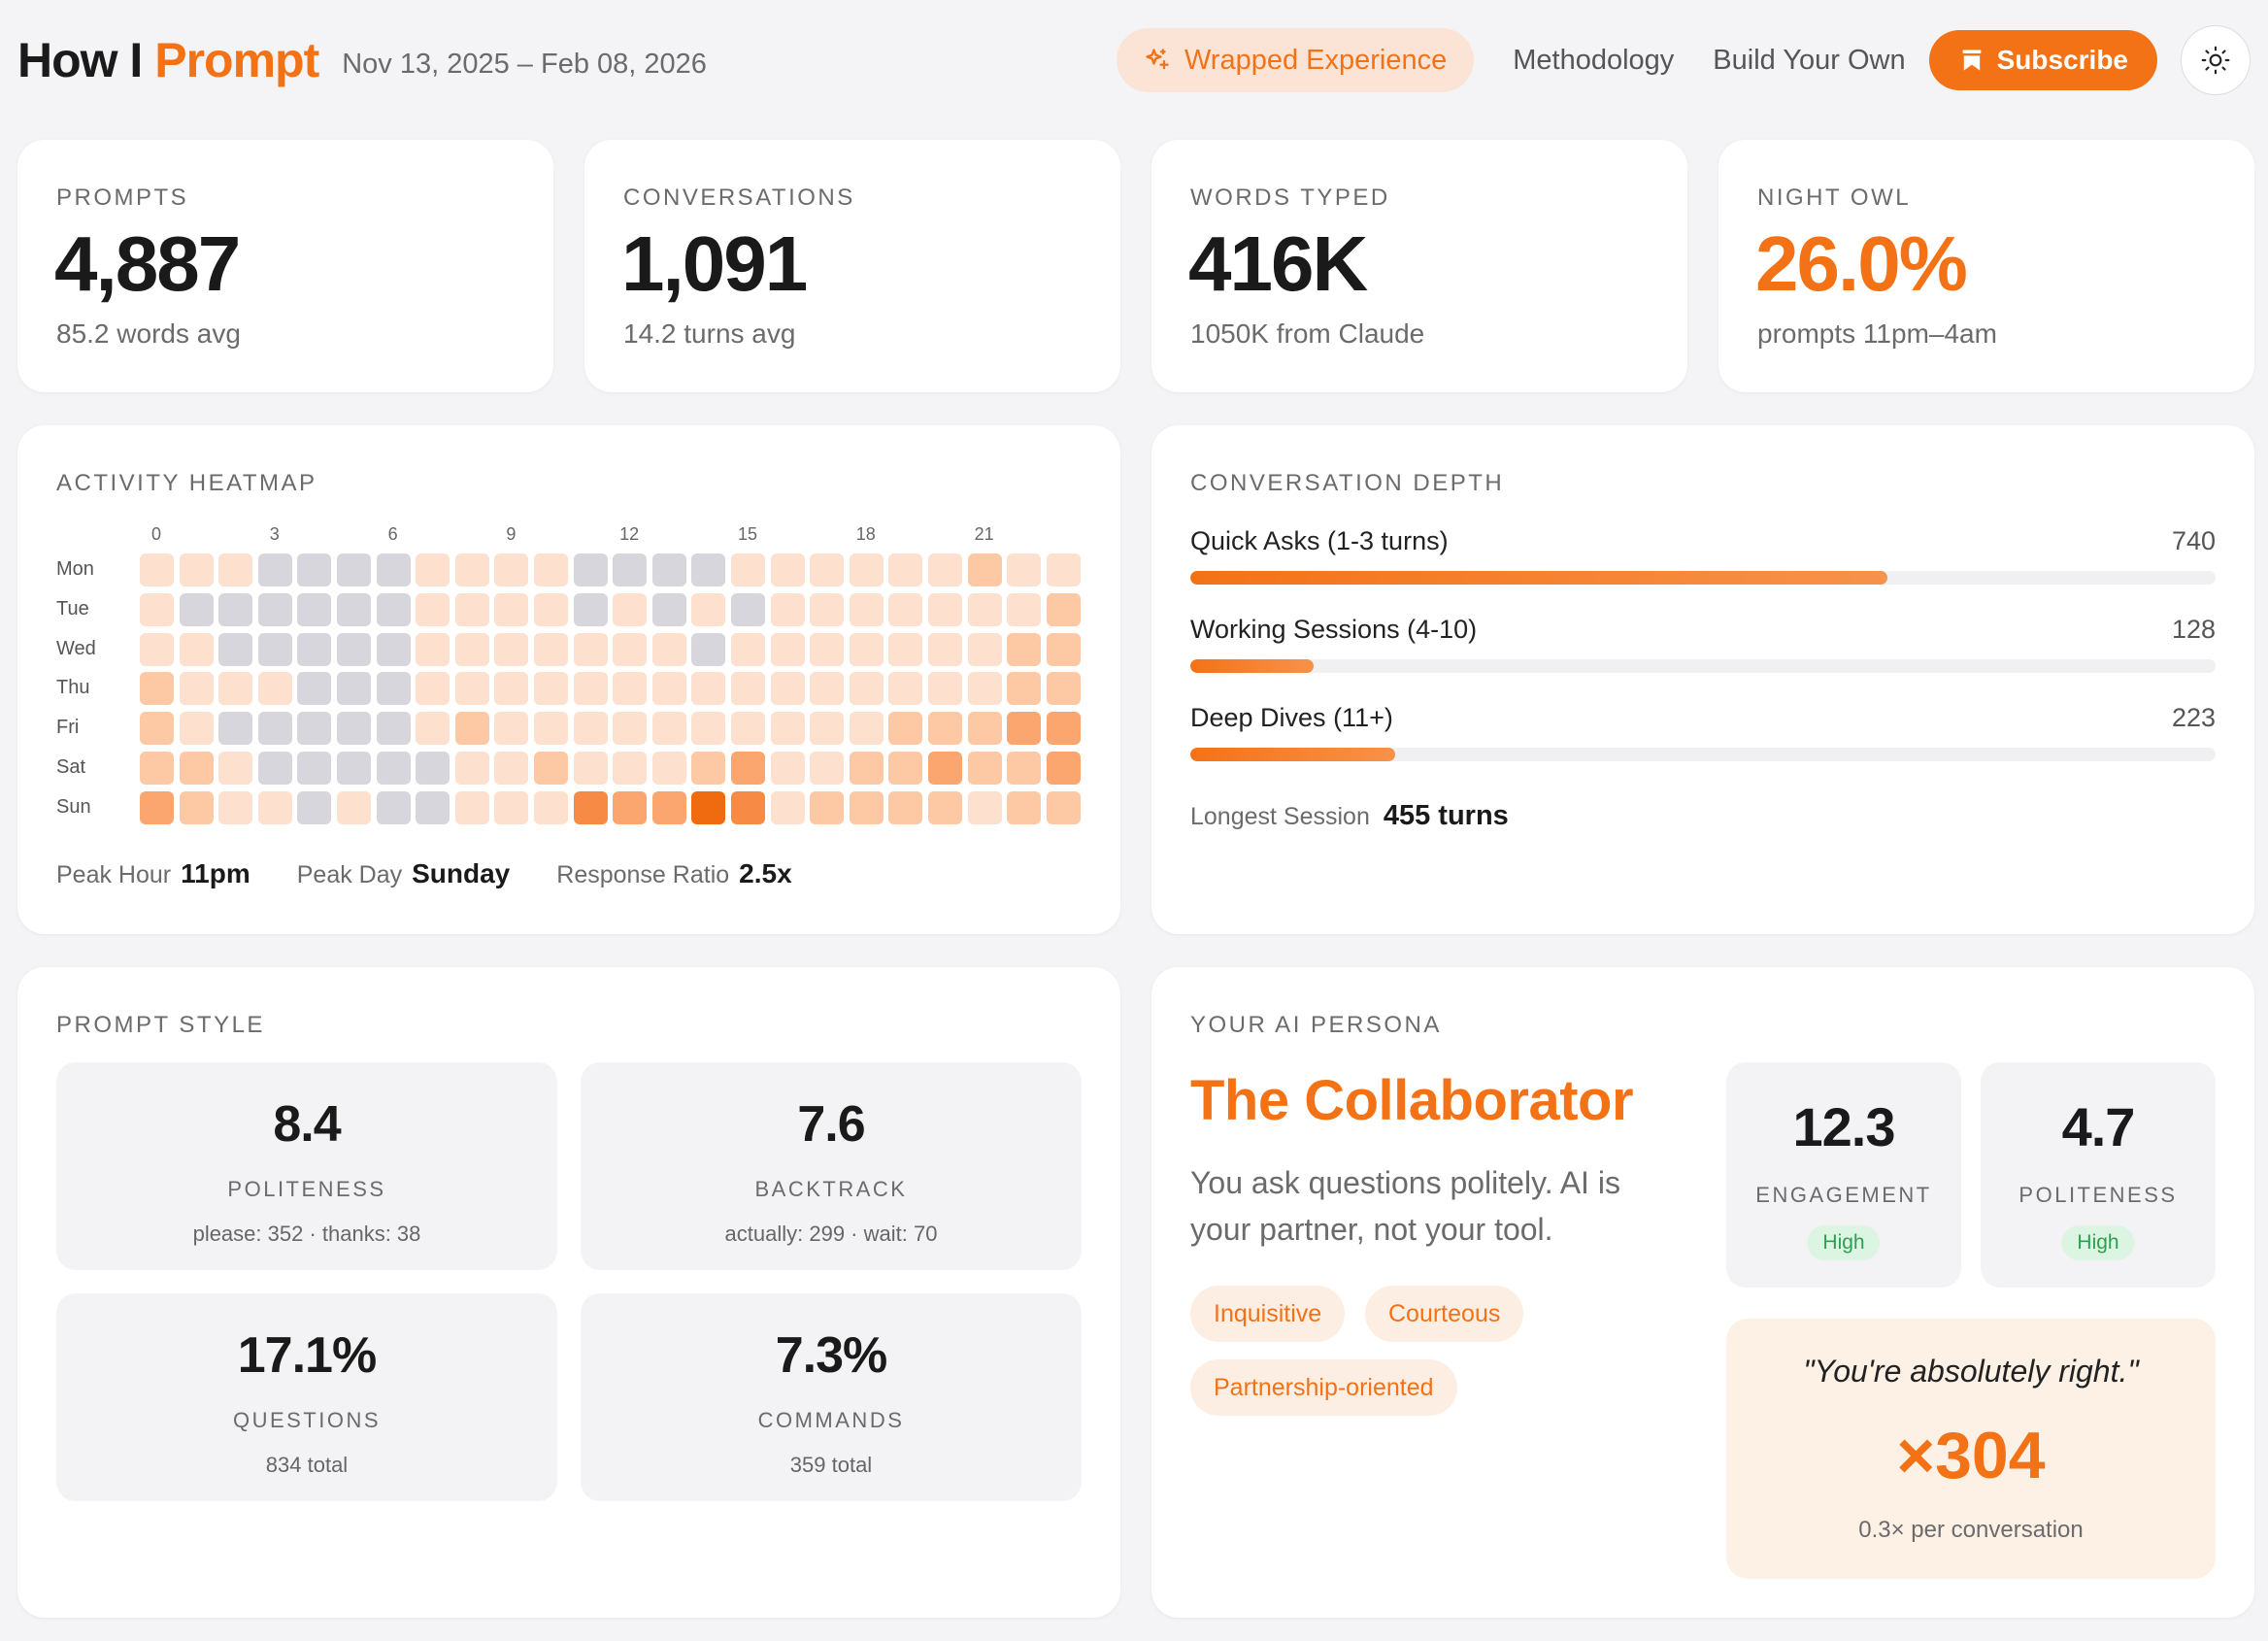  What do you see at coordinates (2042, 60) in the screenshot?
I see `subscribe-button: Subscribe` at bounding box center [2042, 60].